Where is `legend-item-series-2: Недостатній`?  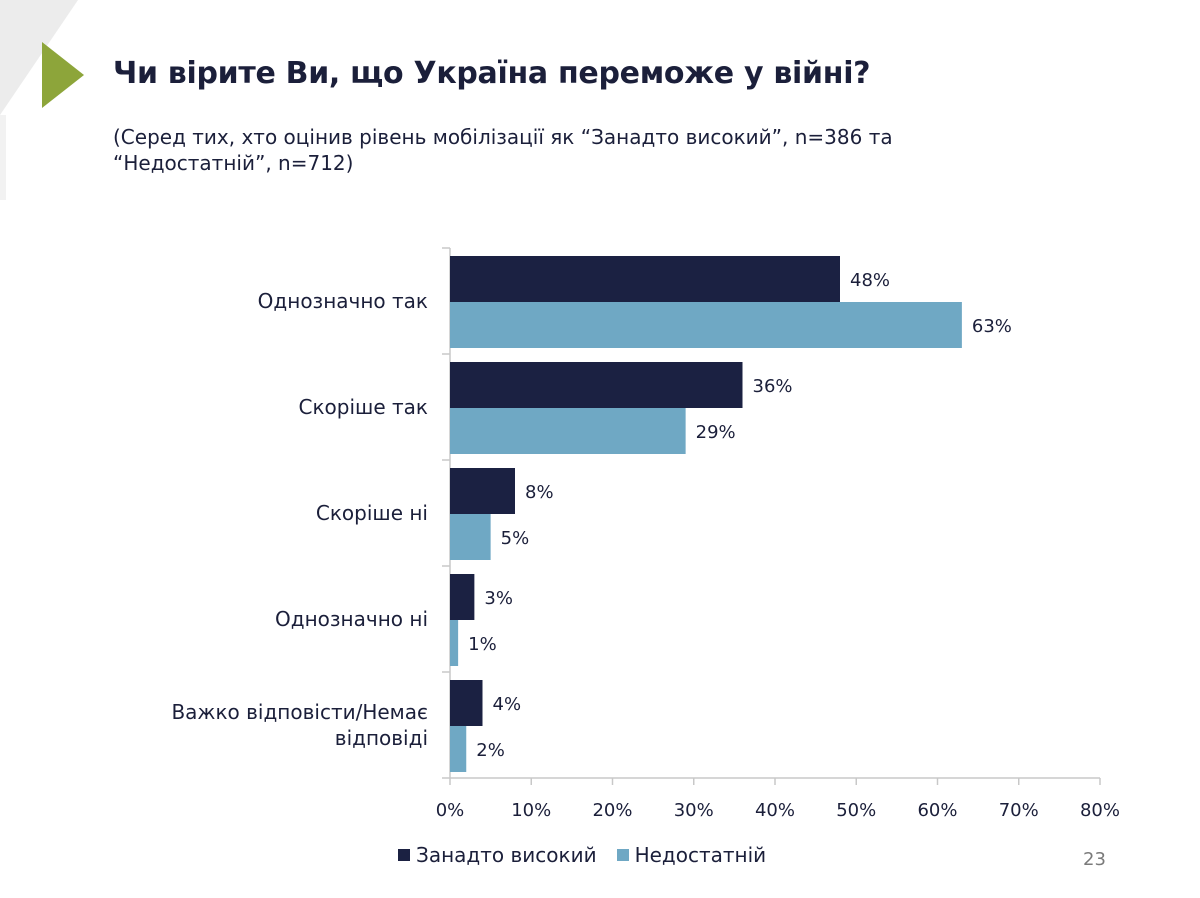 legend-item-series-2: Недостатній is located at coordinates (691, 855).